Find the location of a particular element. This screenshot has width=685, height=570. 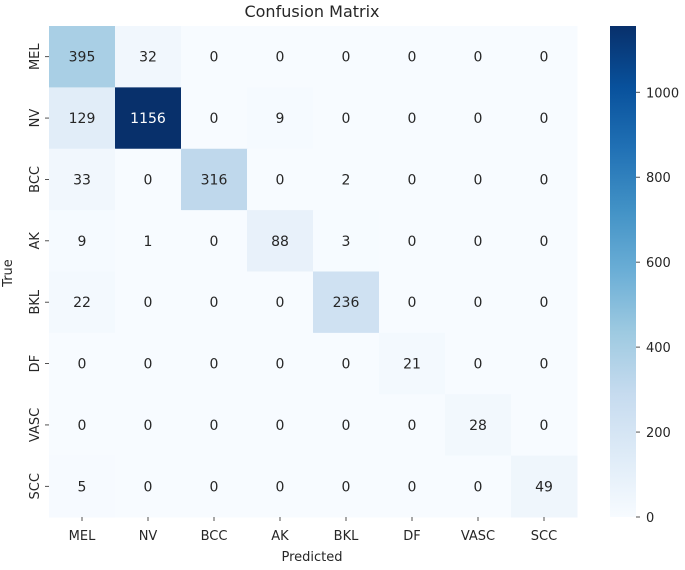

colorbar: 0 200 400 600 800 1000 is located at coordinates (644, 276).